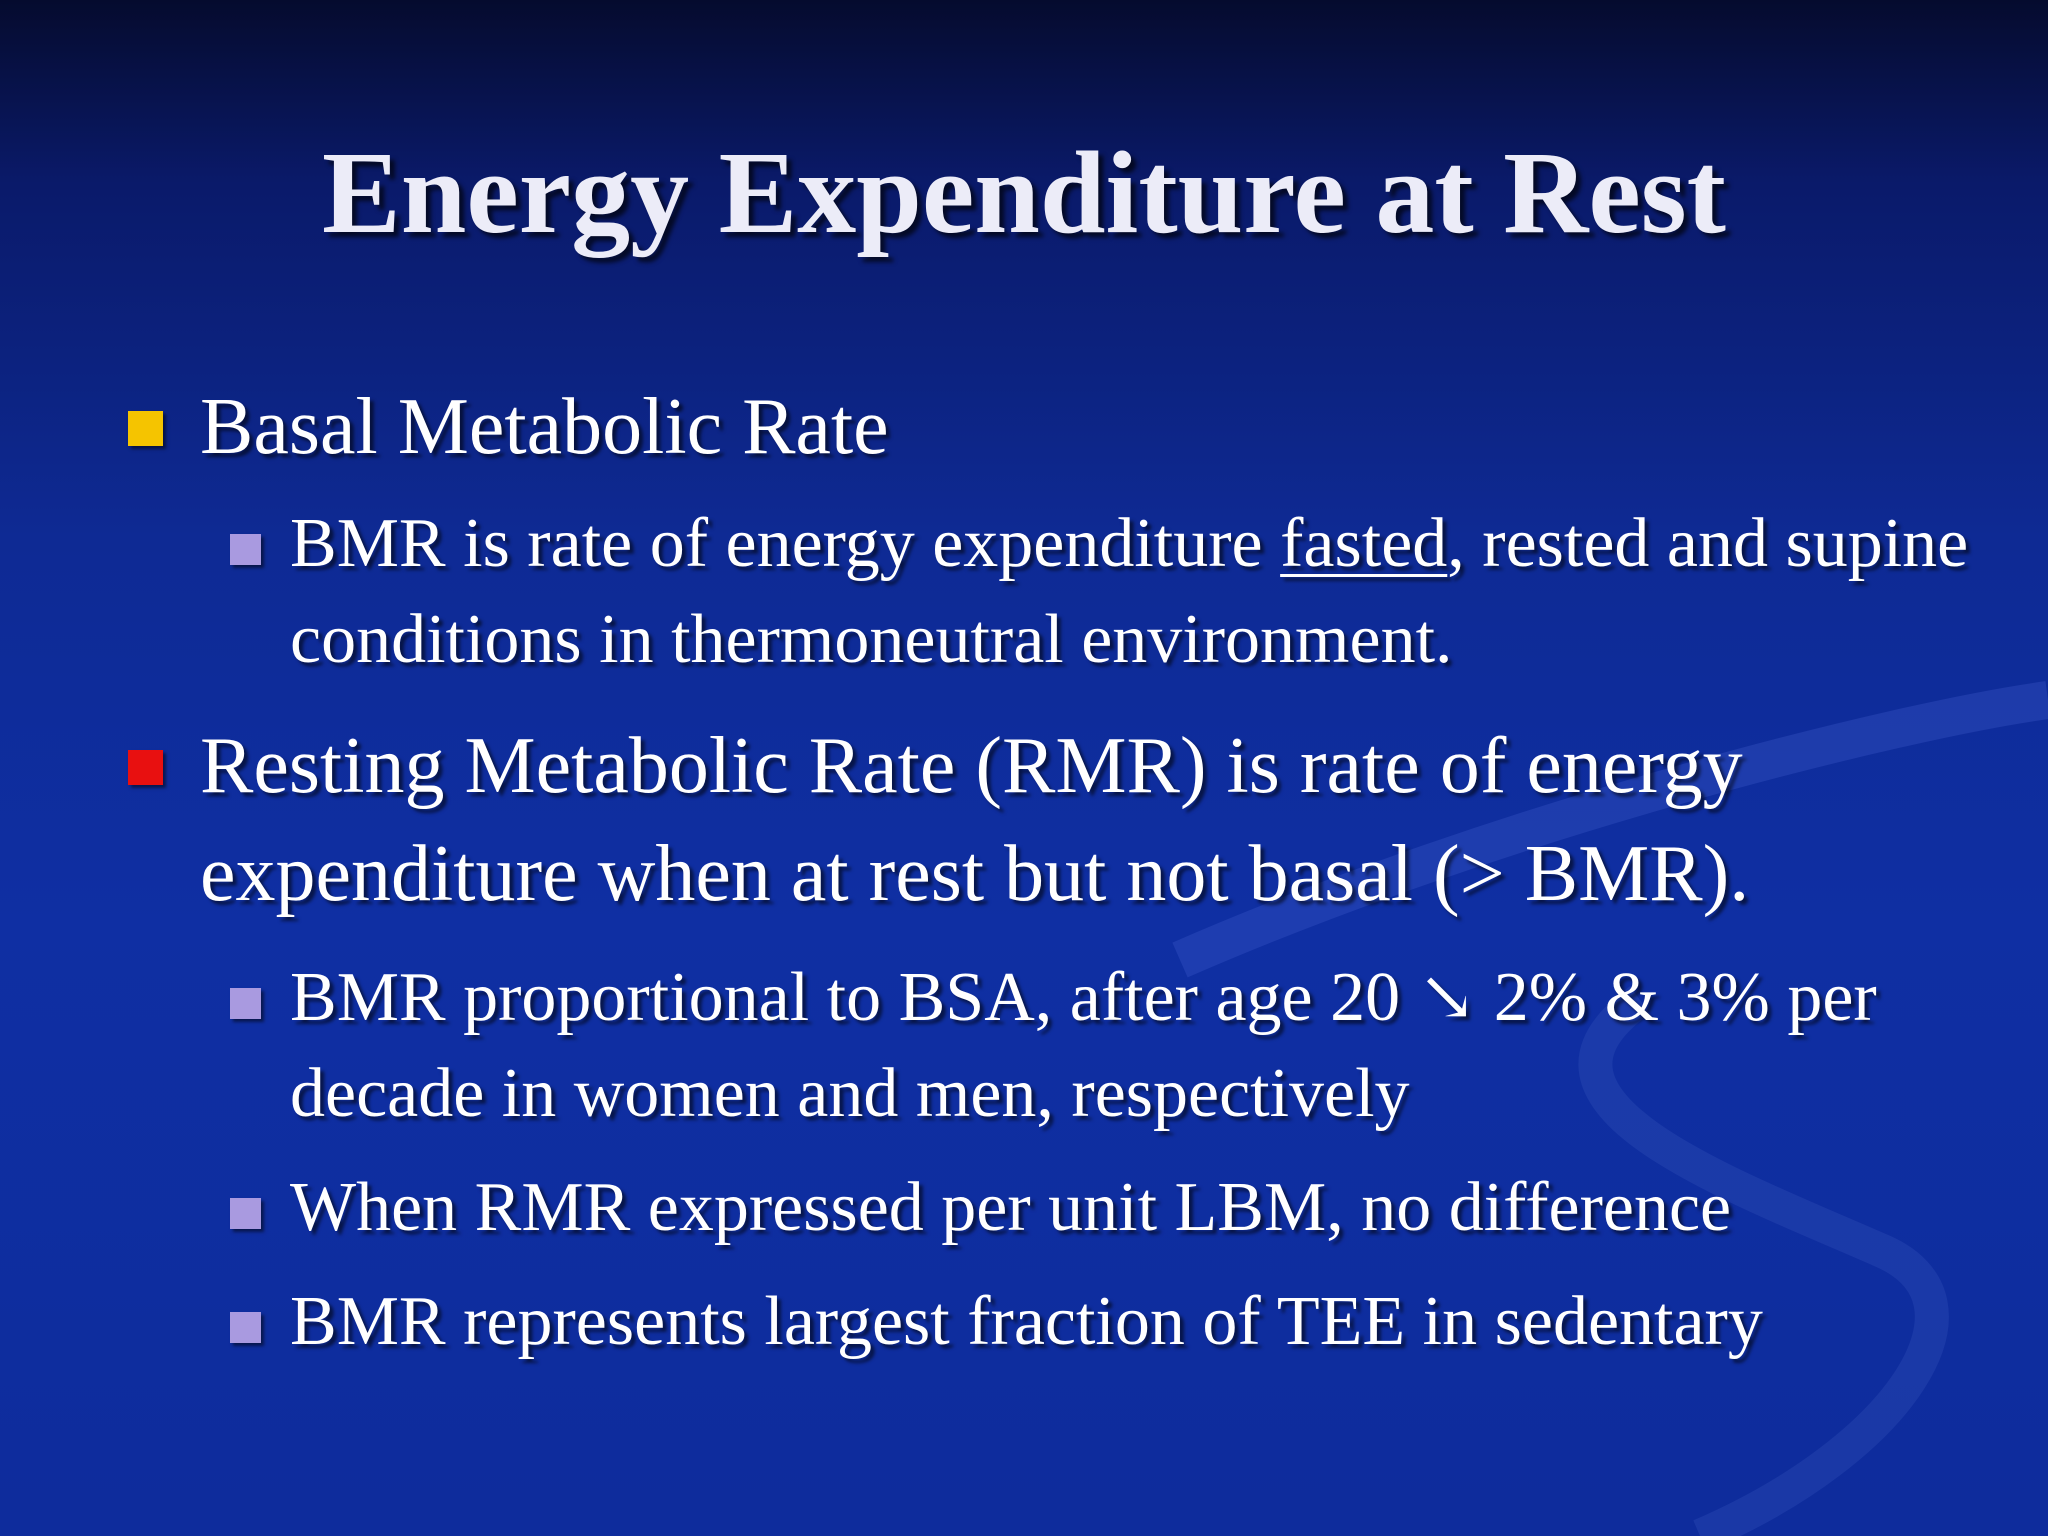  I want to click on slide-title: Energy Expenditure at Rest, so click(1024, 192).